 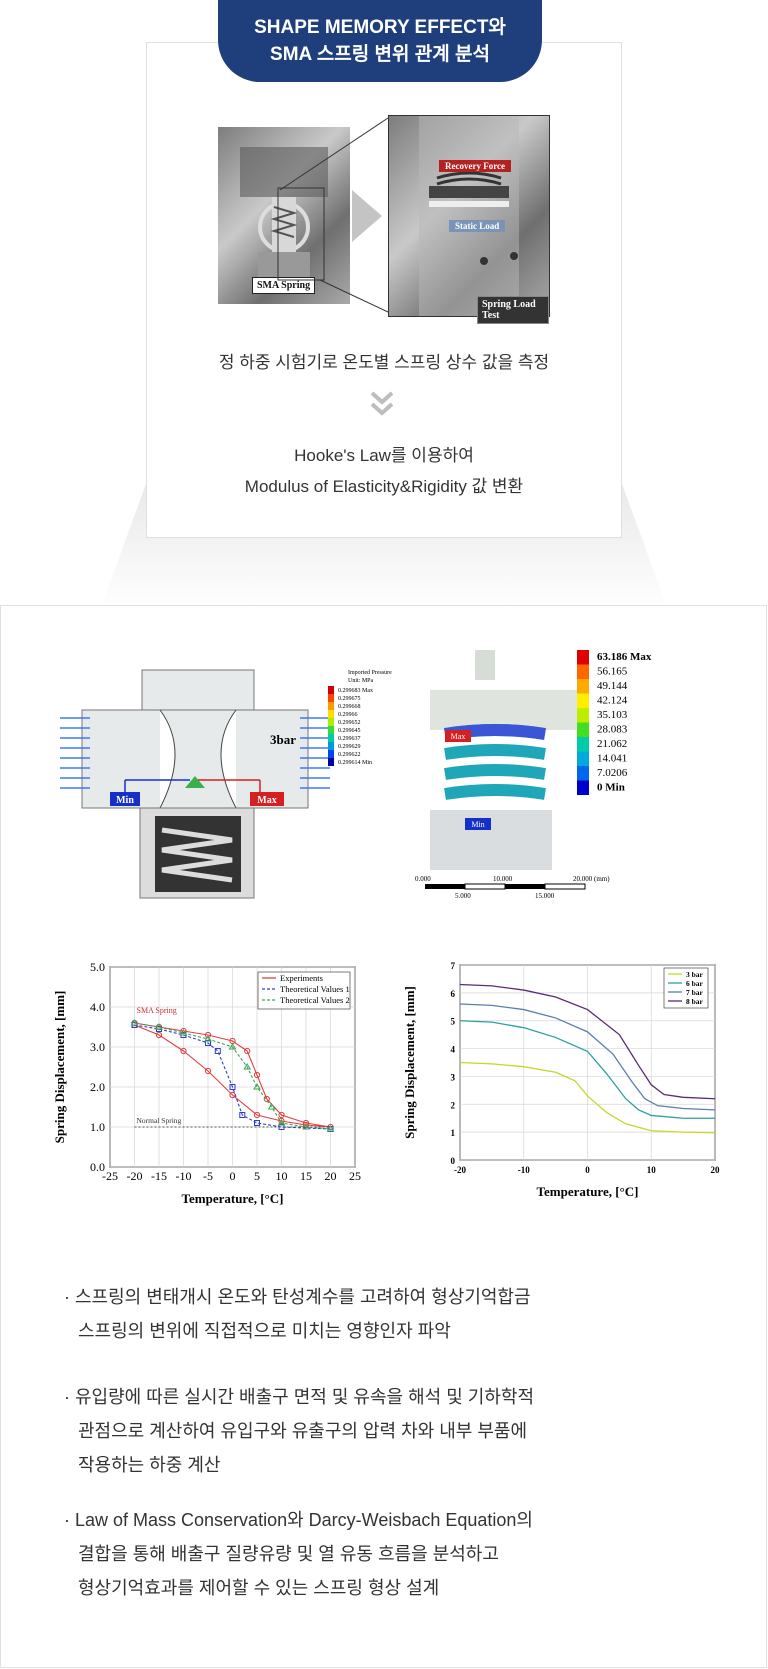 What do you see at coordinates (591, 879) in the screenshot?
I see `scale-top-2: 20.000 (mm)` at bounding box center [591, 879].